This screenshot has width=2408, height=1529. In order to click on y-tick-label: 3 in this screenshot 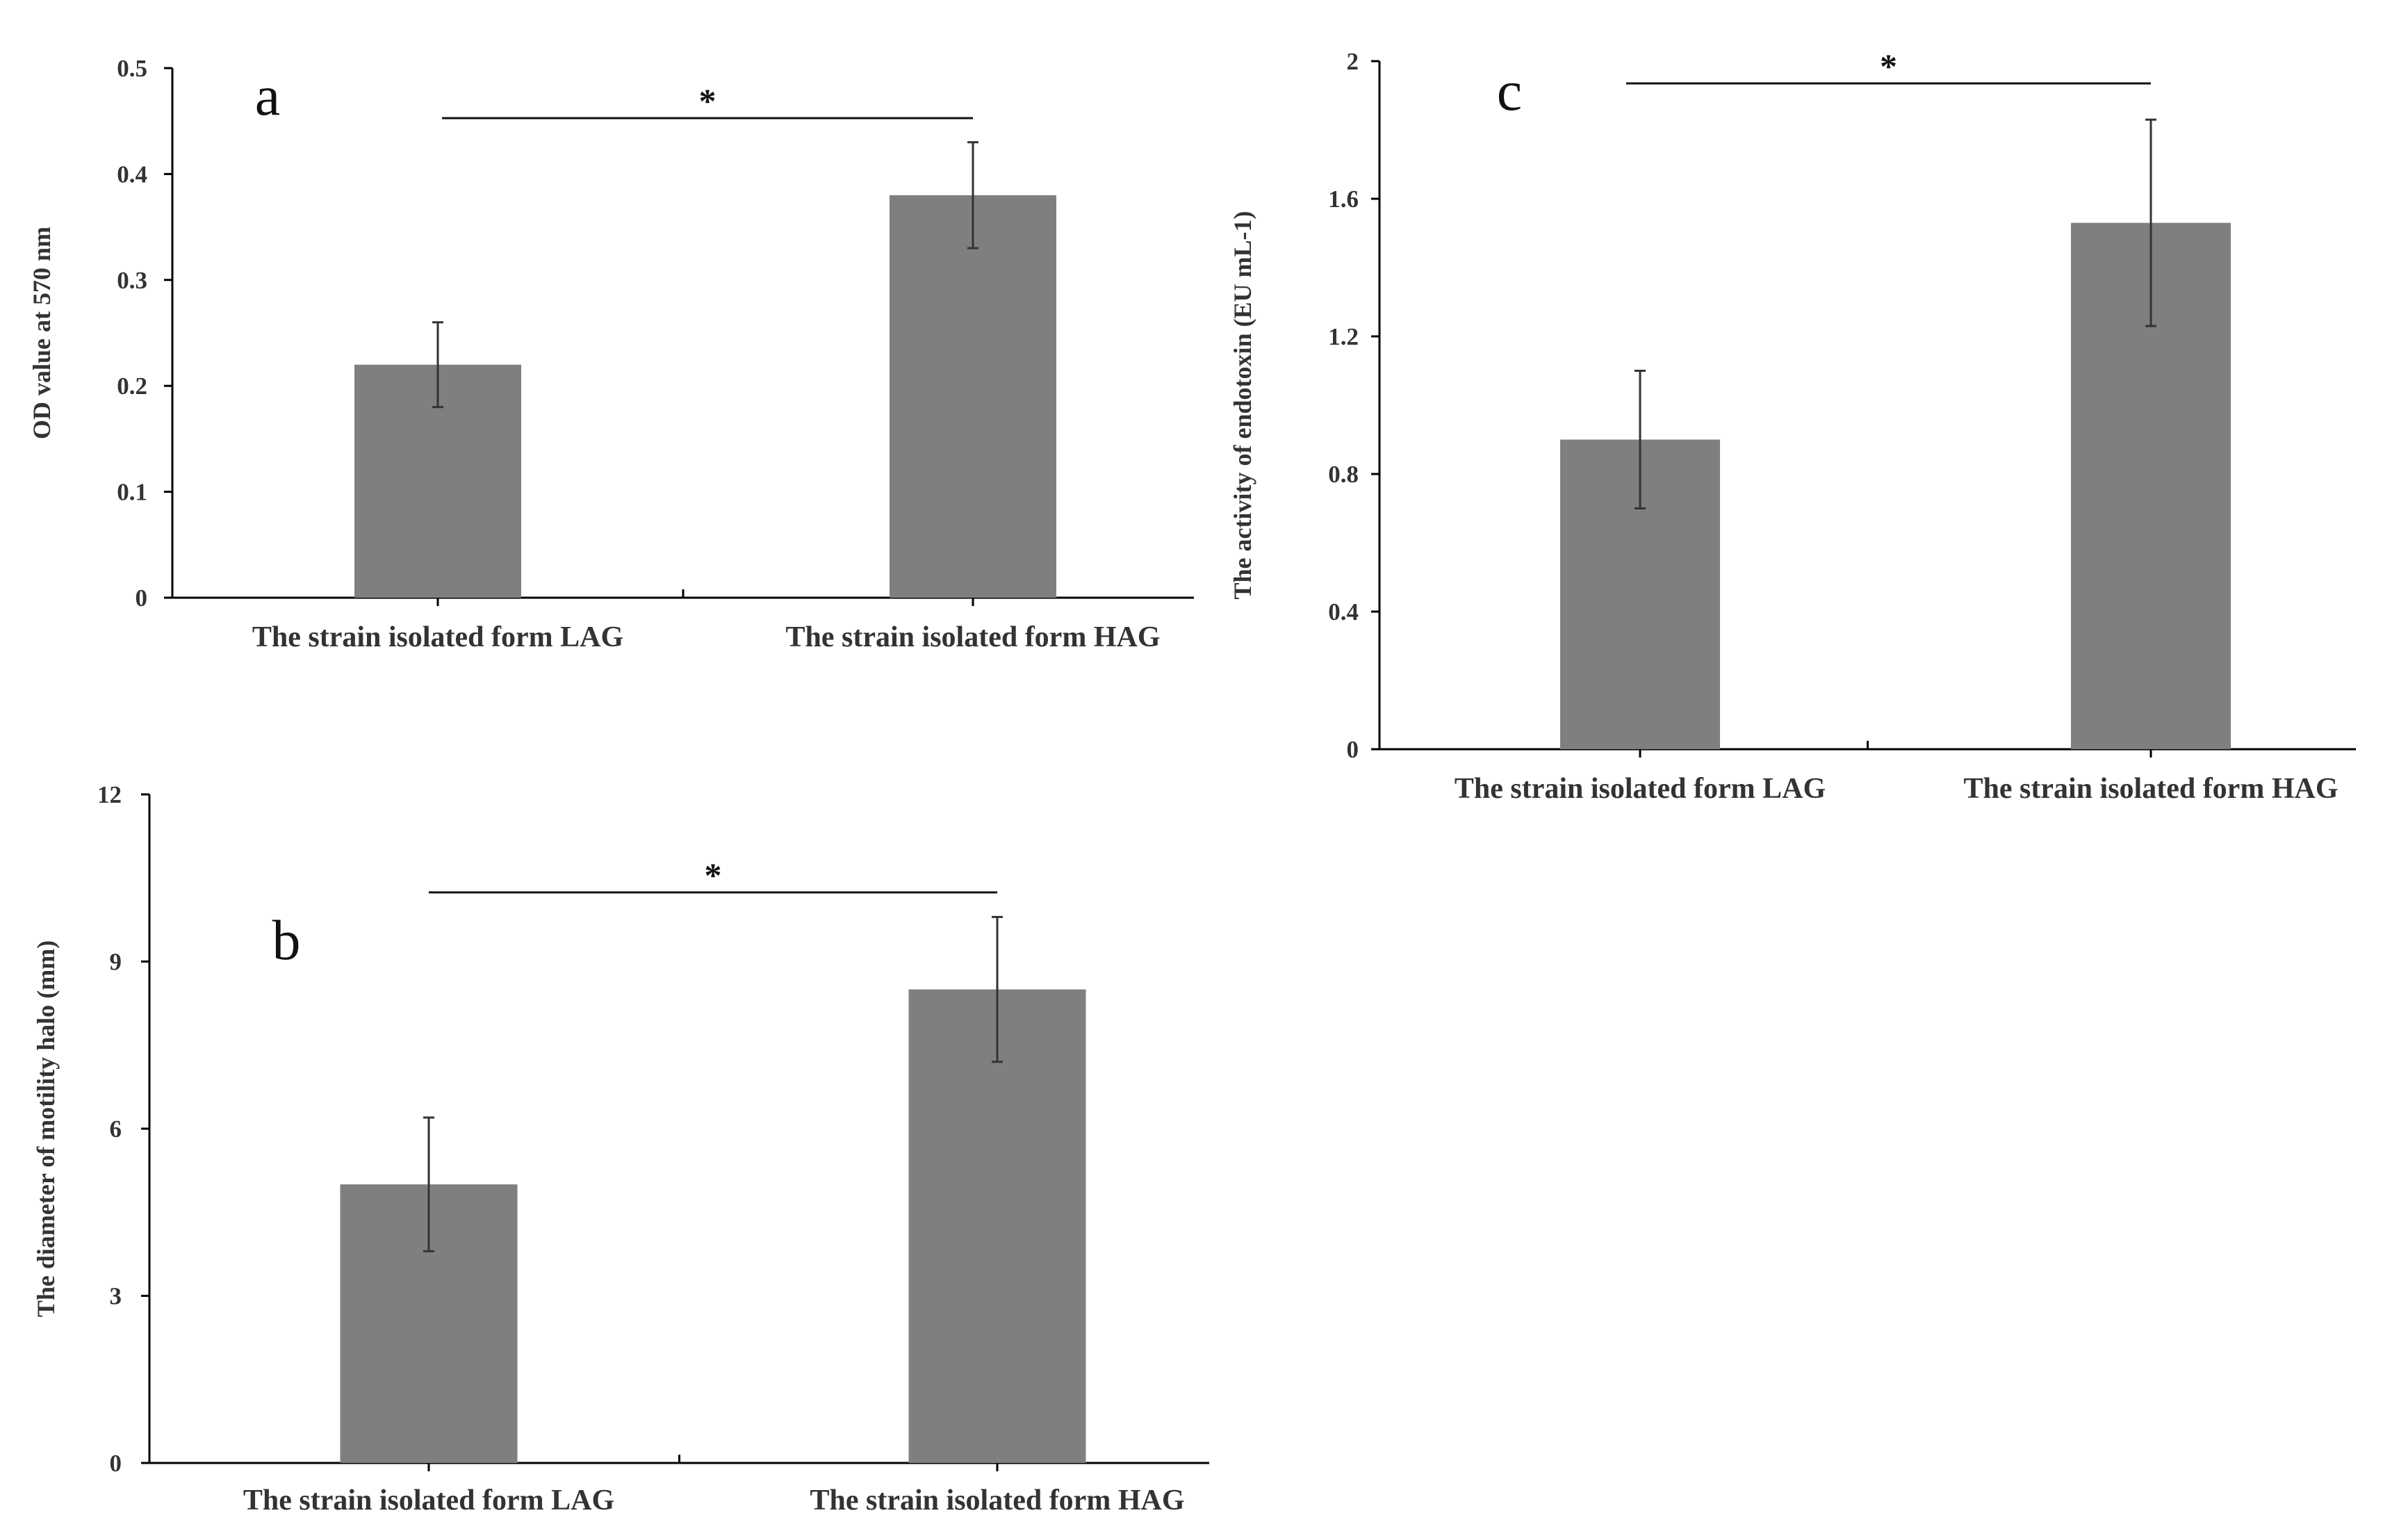, I will do `click(116, 1296)`.